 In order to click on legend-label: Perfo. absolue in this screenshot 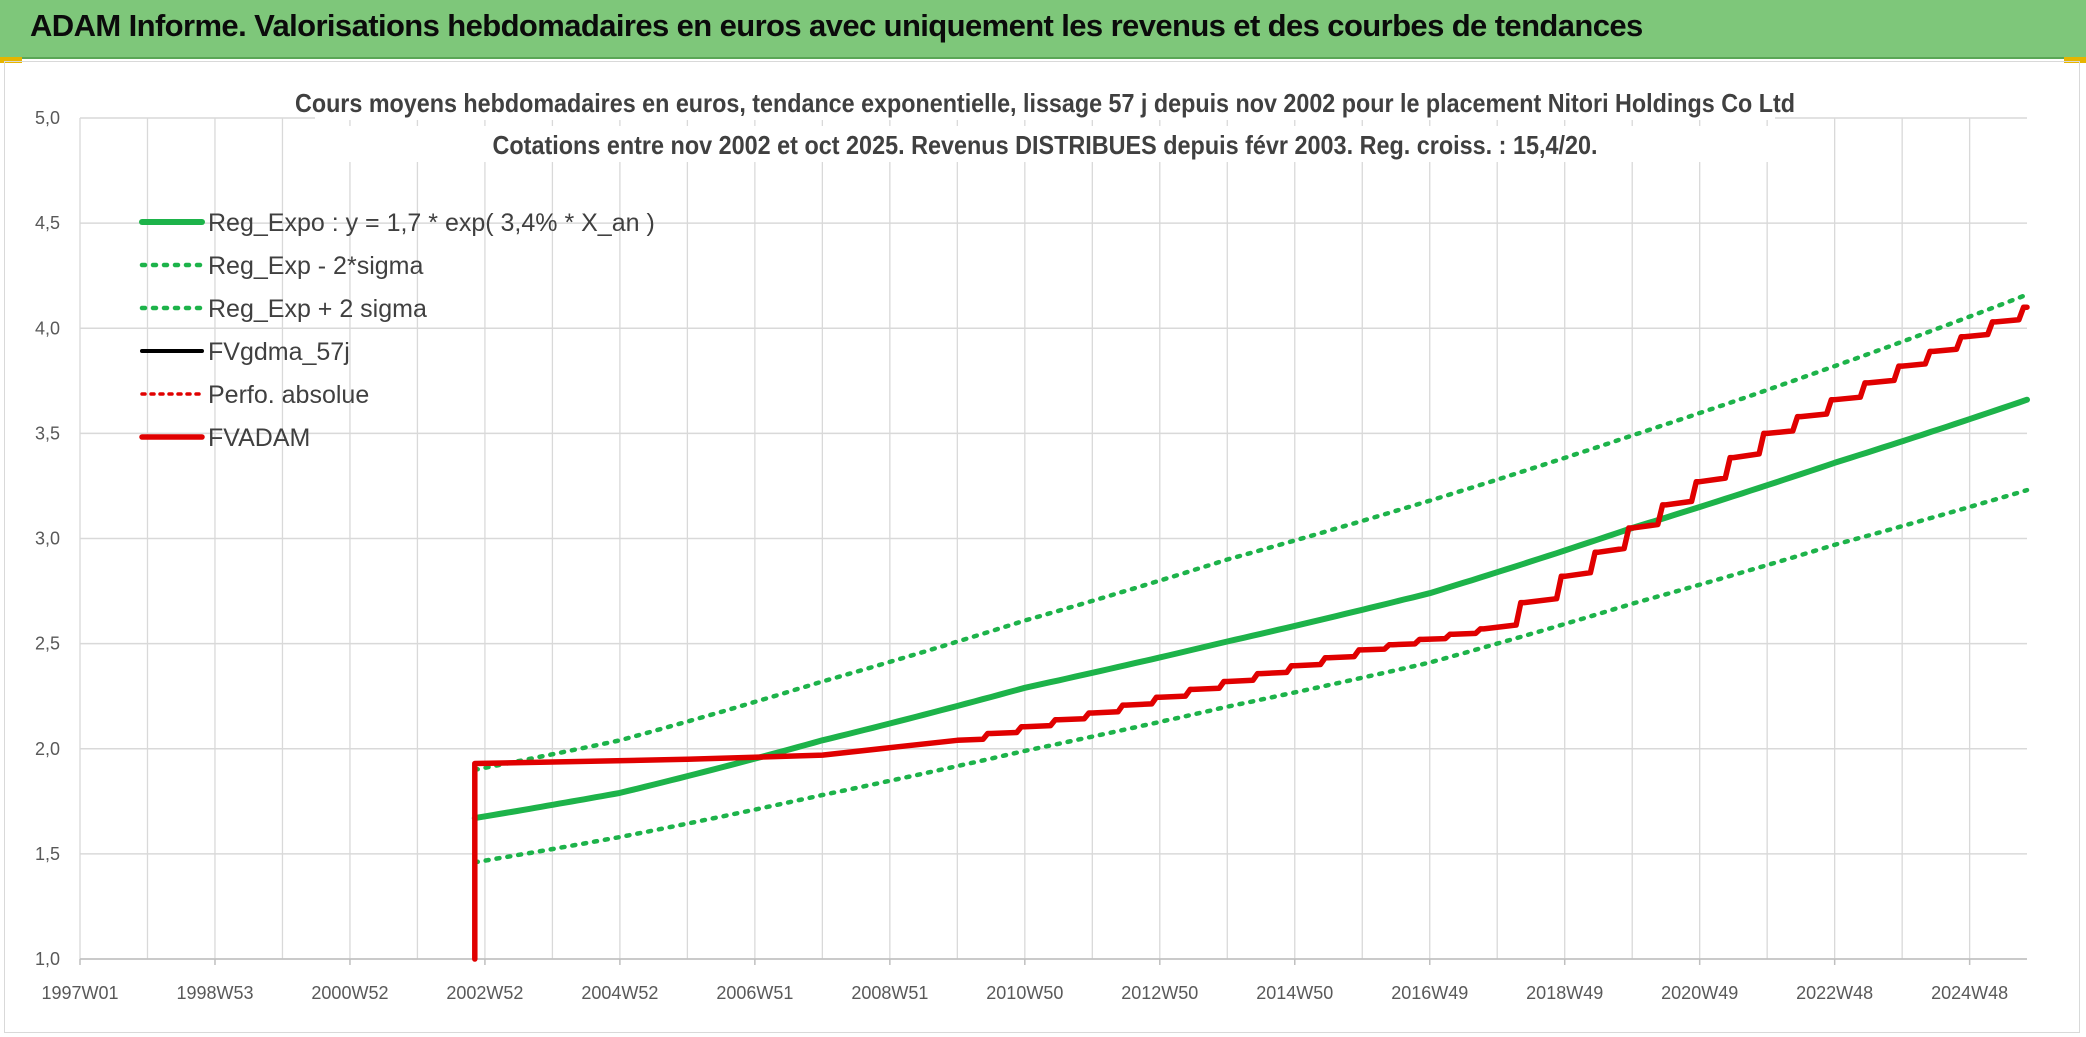, I will do `click(288, 395)`.